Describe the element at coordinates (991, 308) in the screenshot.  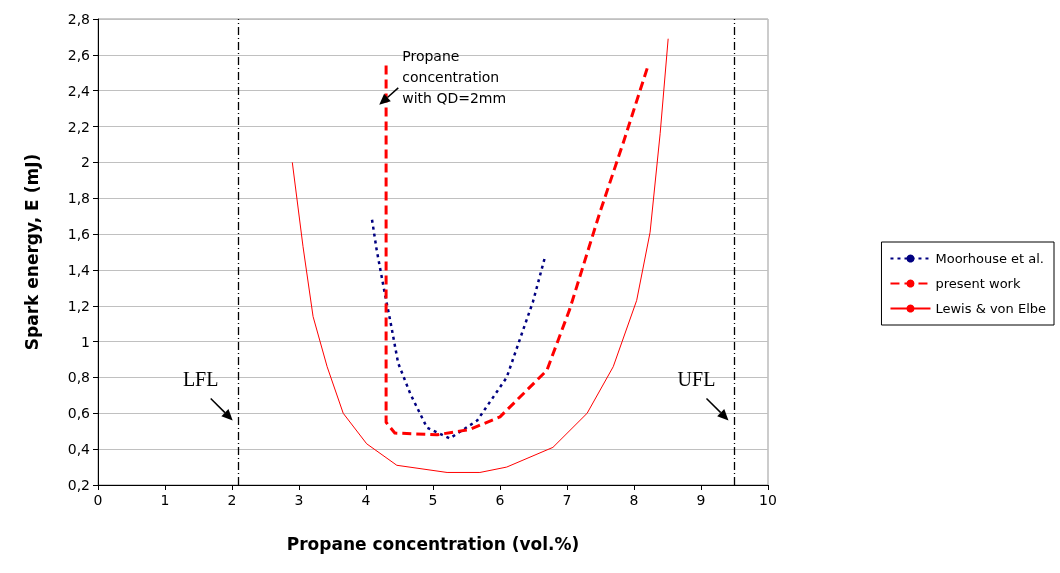
I see `legend-label: Lewis & von Elbe` at that location.